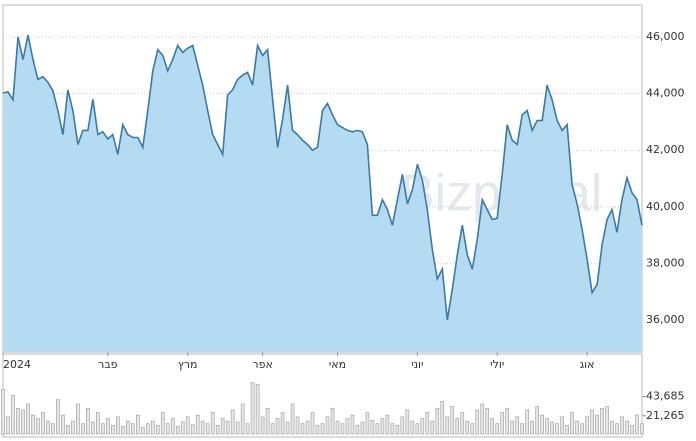 Image resolution: width=696 pixels, height=441 pixels. I want to click on y-tick-label: 44,000, so click(665, 93).